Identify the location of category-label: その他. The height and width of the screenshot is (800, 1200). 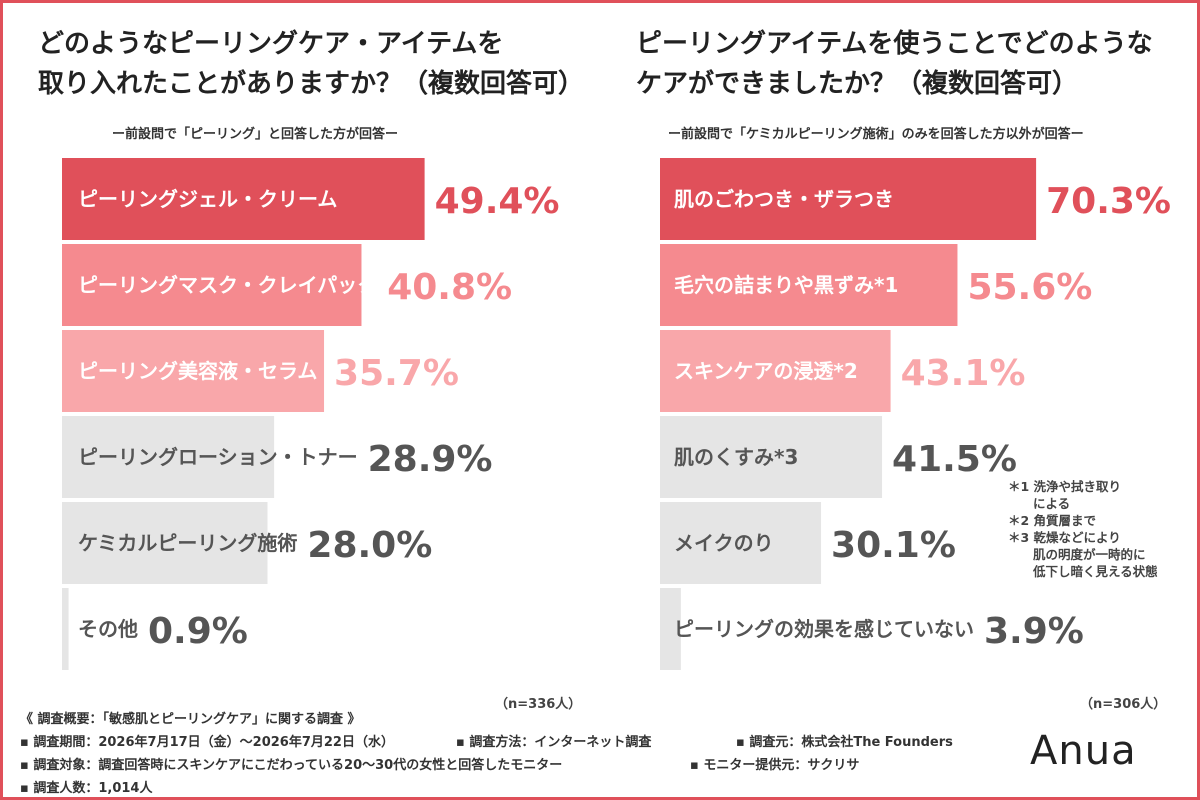
(108, 629).